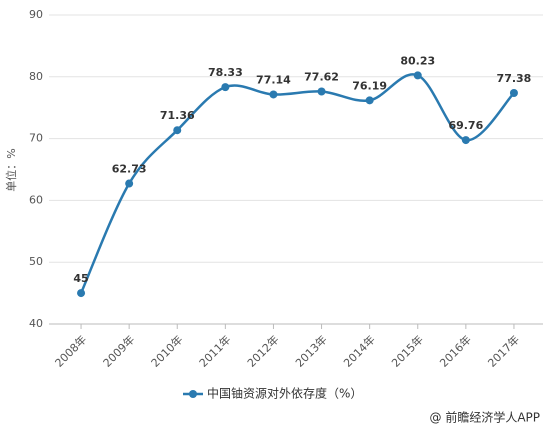 The image size is (547, 429). What do you see at coordinates (177, 115) in the screenshot?
I see `value-label: 71.36` at bounding box center [177, 115].